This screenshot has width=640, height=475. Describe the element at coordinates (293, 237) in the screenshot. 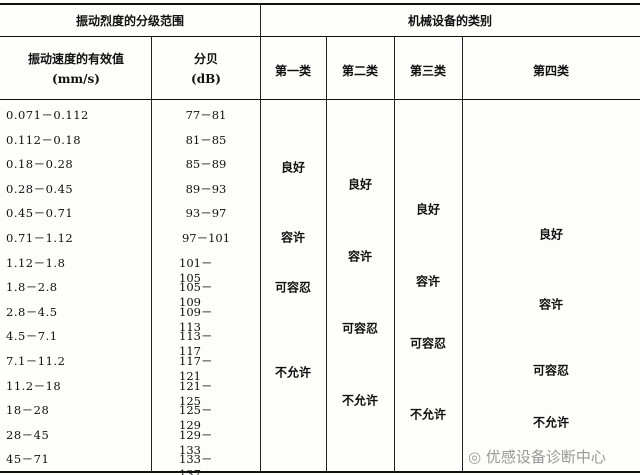

I see `class1-acceptable: 容许` at that location.